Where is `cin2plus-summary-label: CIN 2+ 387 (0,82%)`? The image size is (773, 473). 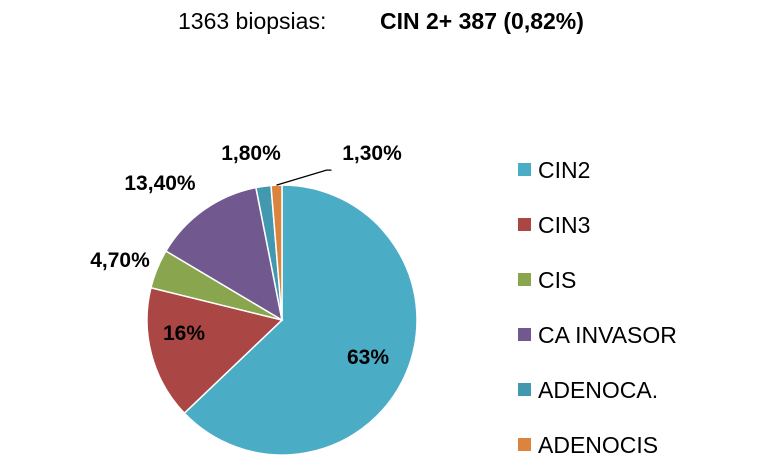
cin2plus-summary-label: CIN 2+ 387 (0,82%) is located at coordinates (482, 21).